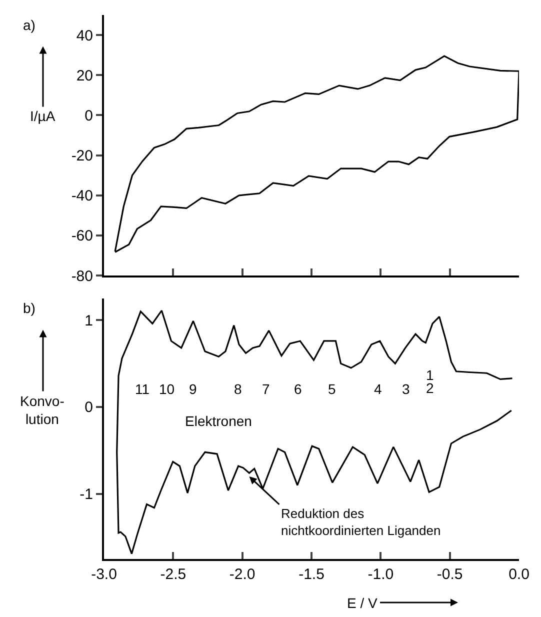 The width and height of the screenshot is (541, 617). Describe the element at coordinates (449, 574) in the screenshot. I see `x-tick-label: -0.5` at that location.